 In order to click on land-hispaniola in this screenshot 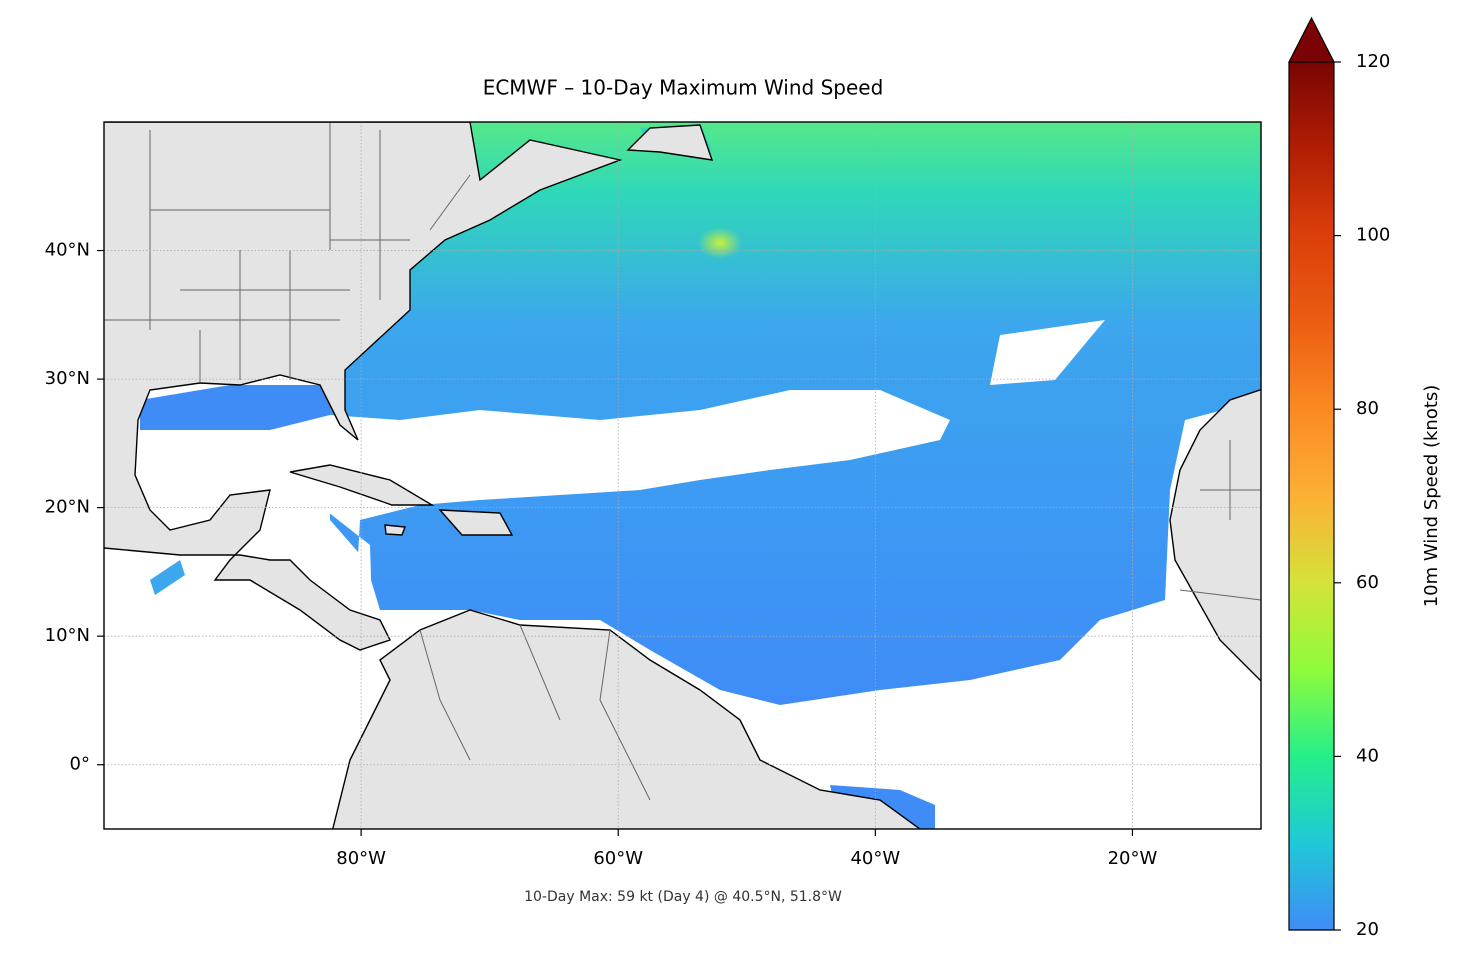, I will do `click(476, 522)`.